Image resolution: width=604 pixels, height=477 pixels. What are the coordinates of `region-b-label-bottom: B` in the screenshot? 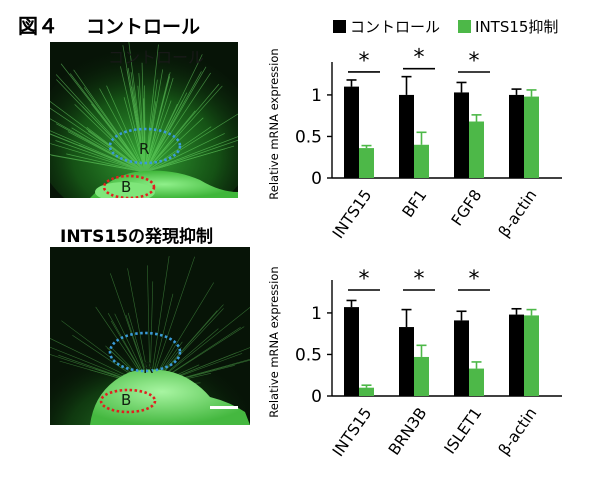 It's located at (126, 400).